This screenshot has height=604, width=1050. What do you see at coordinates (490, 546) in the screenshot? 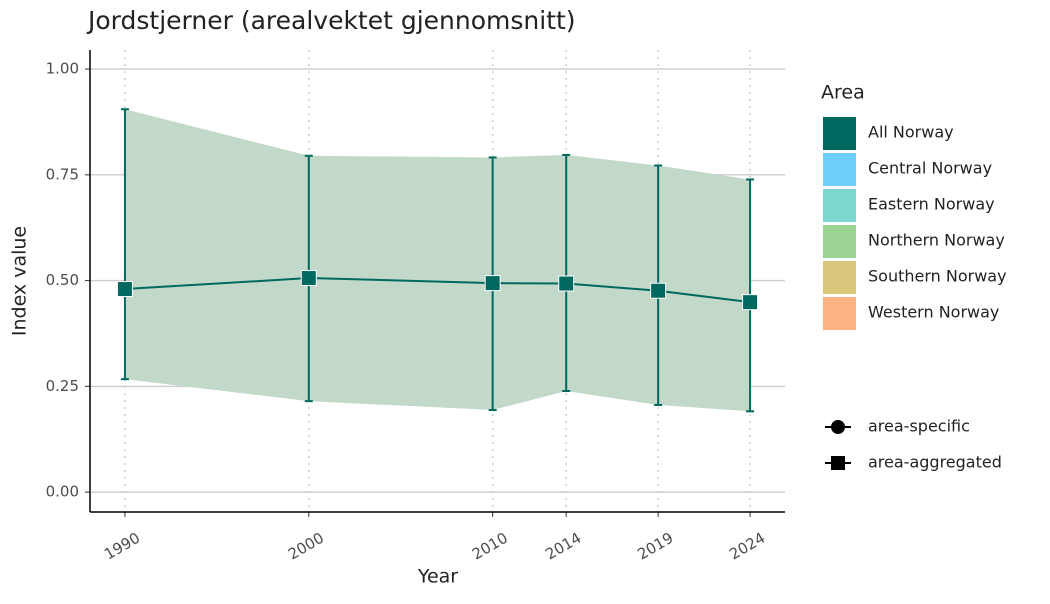
I see `x-tick-label: 2010` at bounding box center [490, 546].